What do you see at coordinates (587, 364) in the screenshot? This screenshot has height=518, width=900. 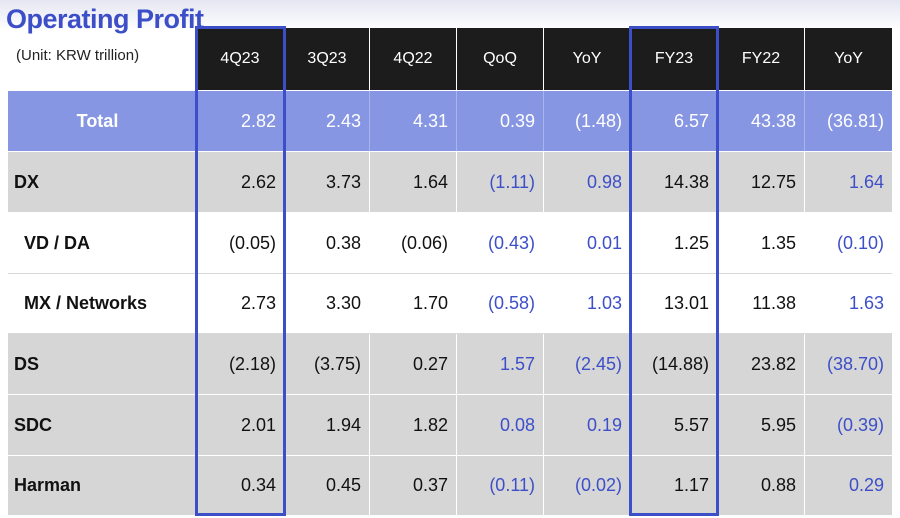 I see `cell-yoy: (2.45)` at bounding box center [587, 364].